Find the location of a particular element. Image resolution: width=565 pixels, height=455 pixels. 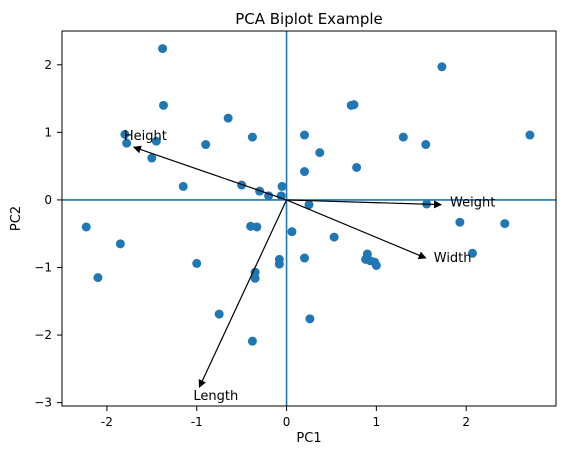

x-tick-label-1: -2 is located at coordinates (107, 422).